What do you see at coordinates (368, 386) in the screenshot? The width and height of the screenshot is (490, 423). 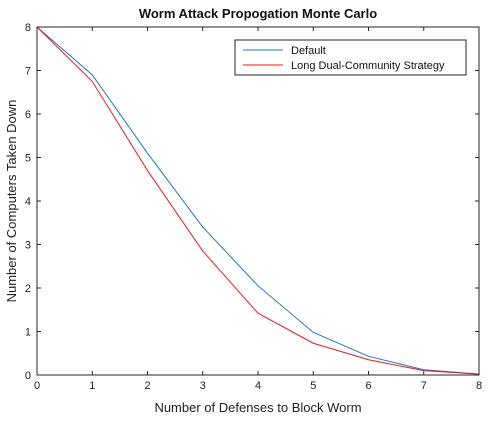 I see `x-tick-label: 6` at bounding box center [368, 386].